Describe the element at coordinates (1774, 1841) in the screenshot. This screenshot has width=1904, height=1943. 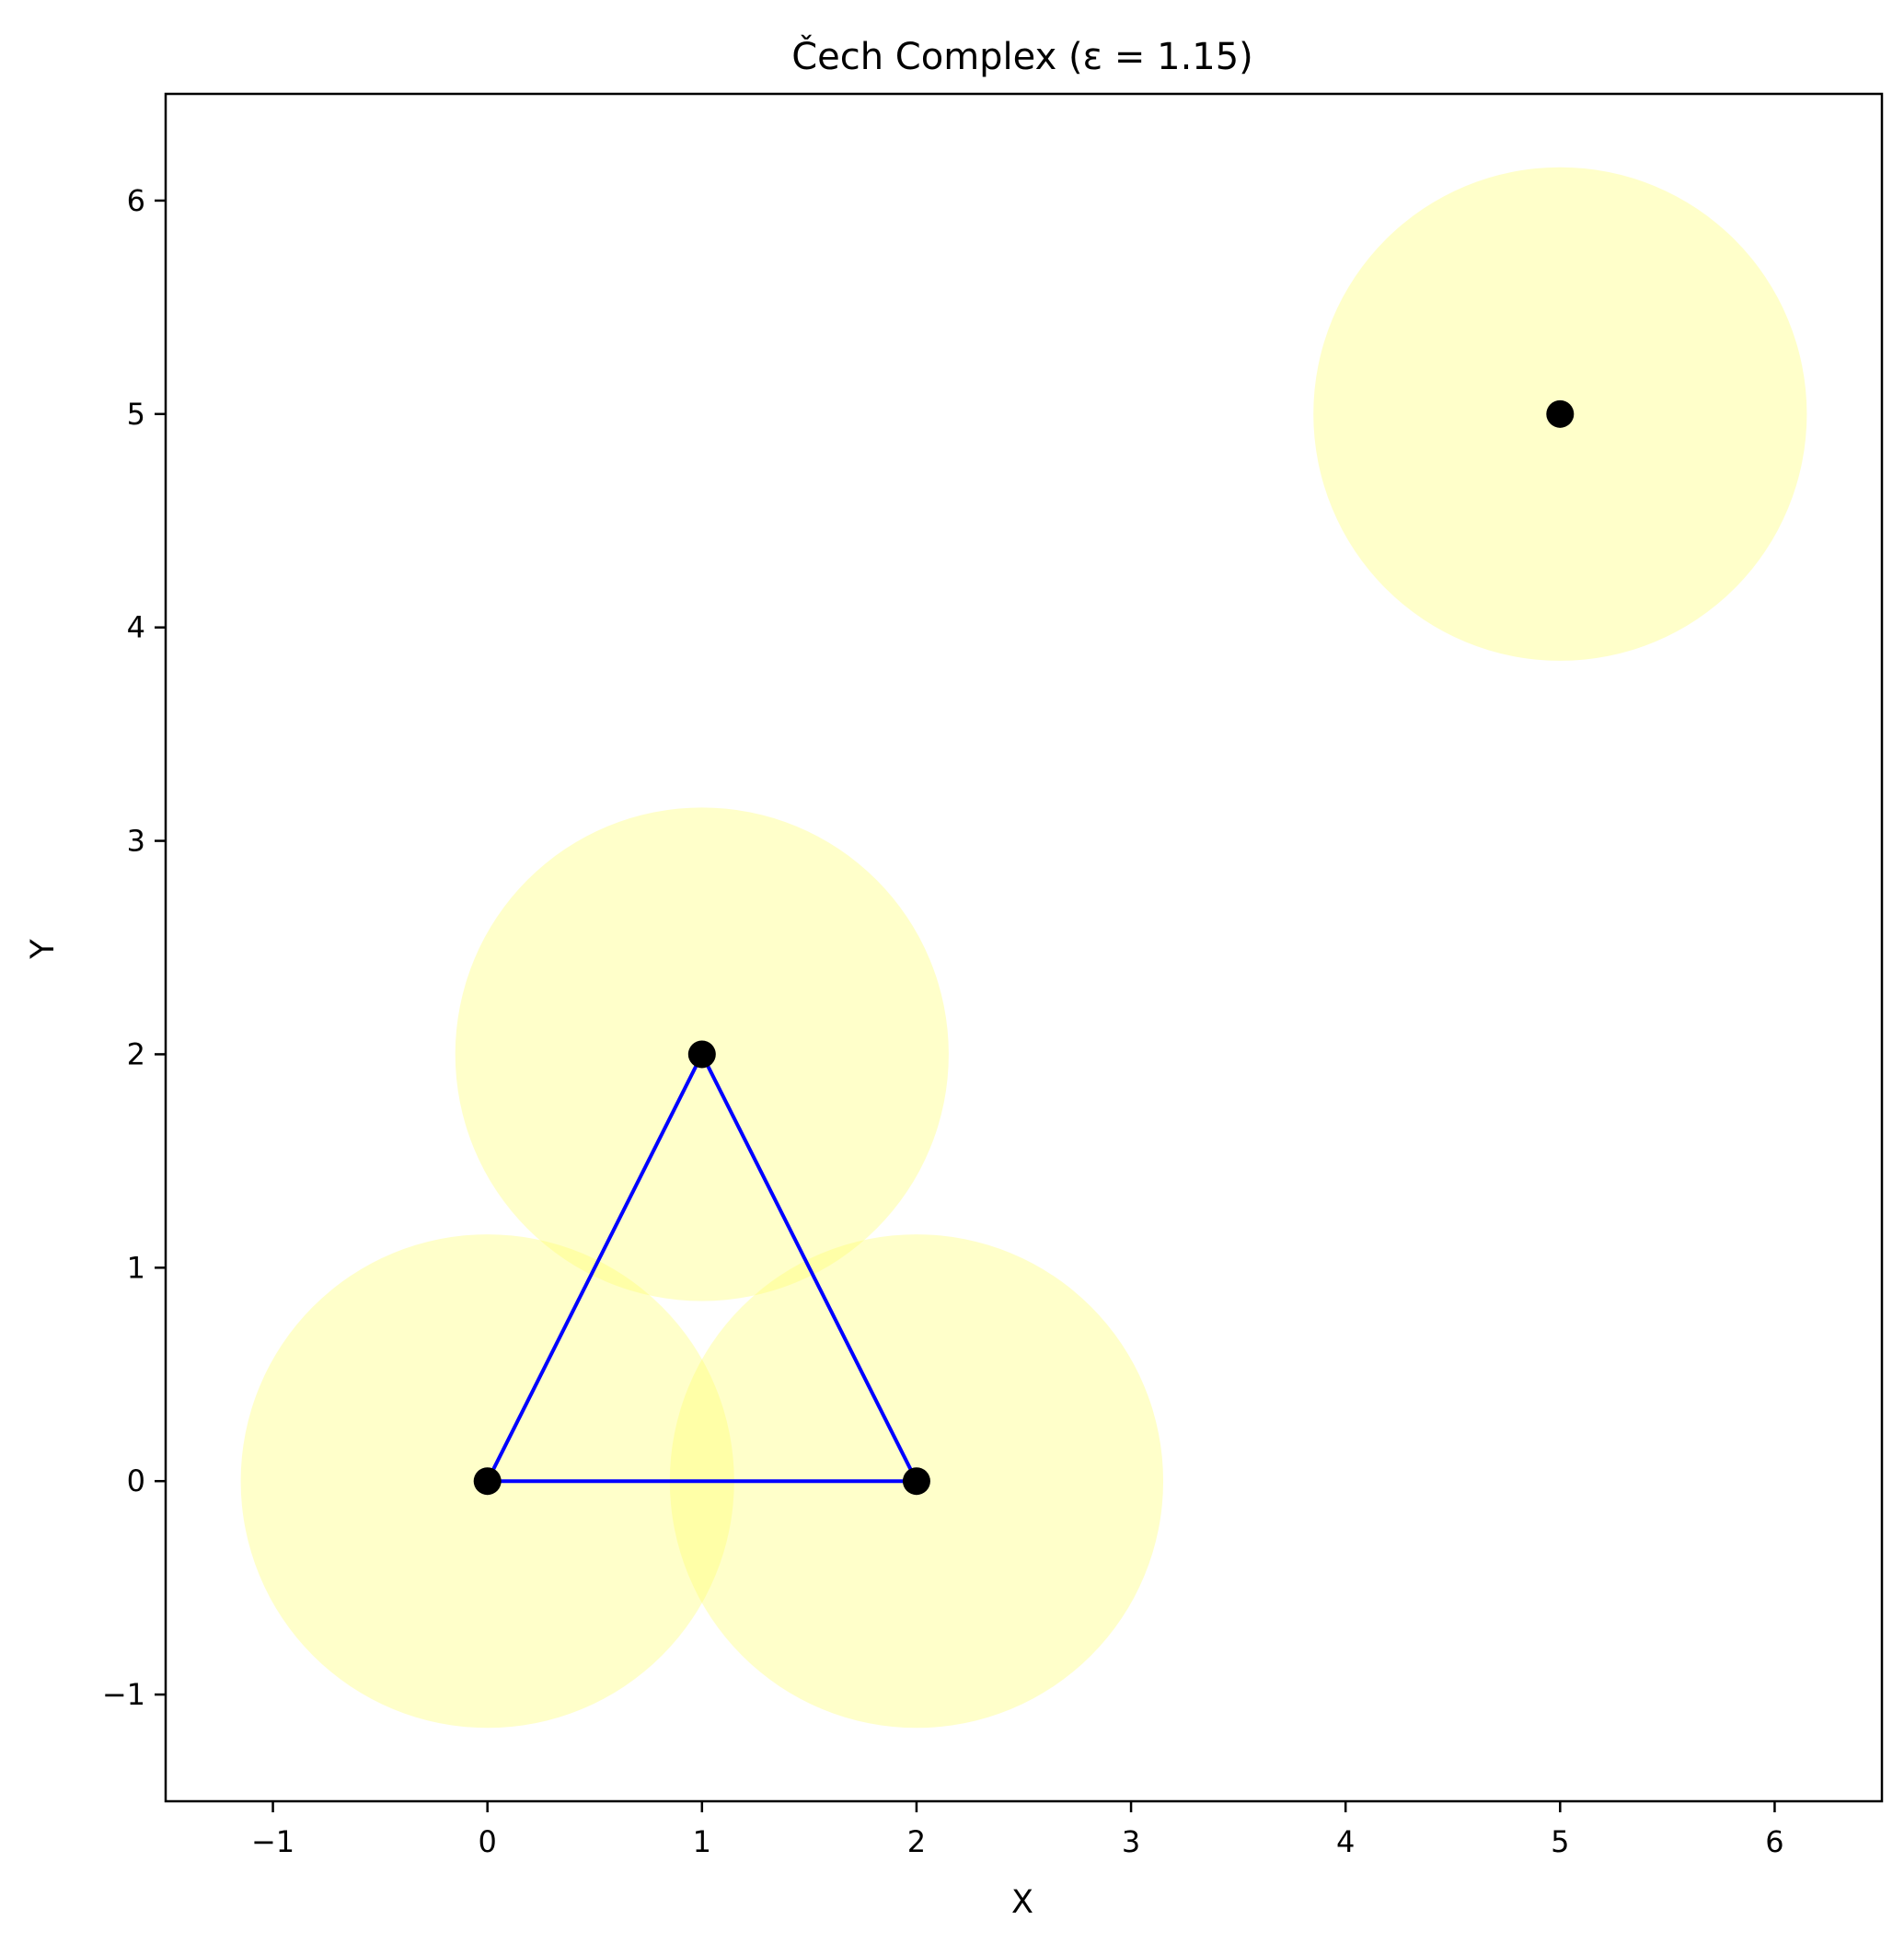
I see `x-tick-label-7: 6` at that location.